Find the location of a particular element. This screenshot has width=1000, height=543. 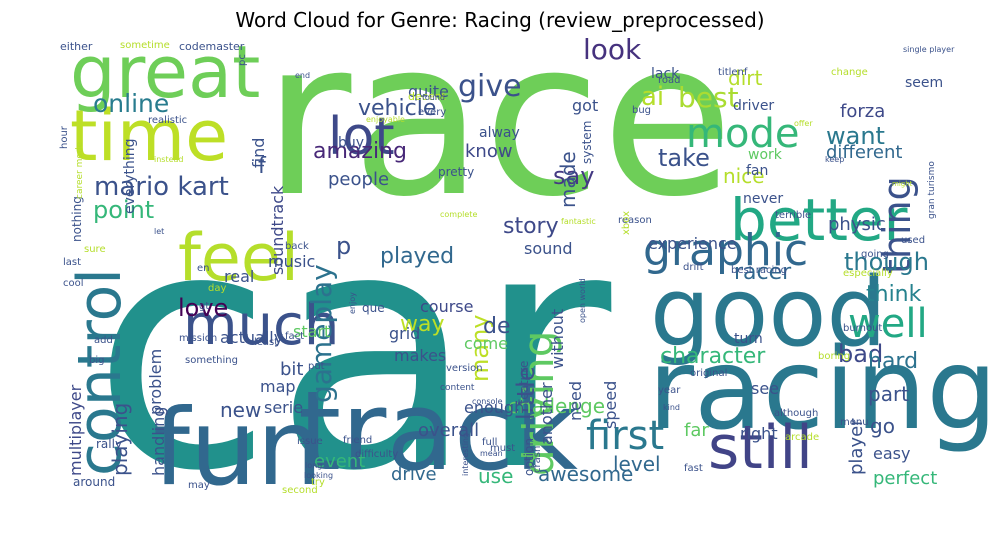

word-alway: alway is located at coordinates (499, 133).